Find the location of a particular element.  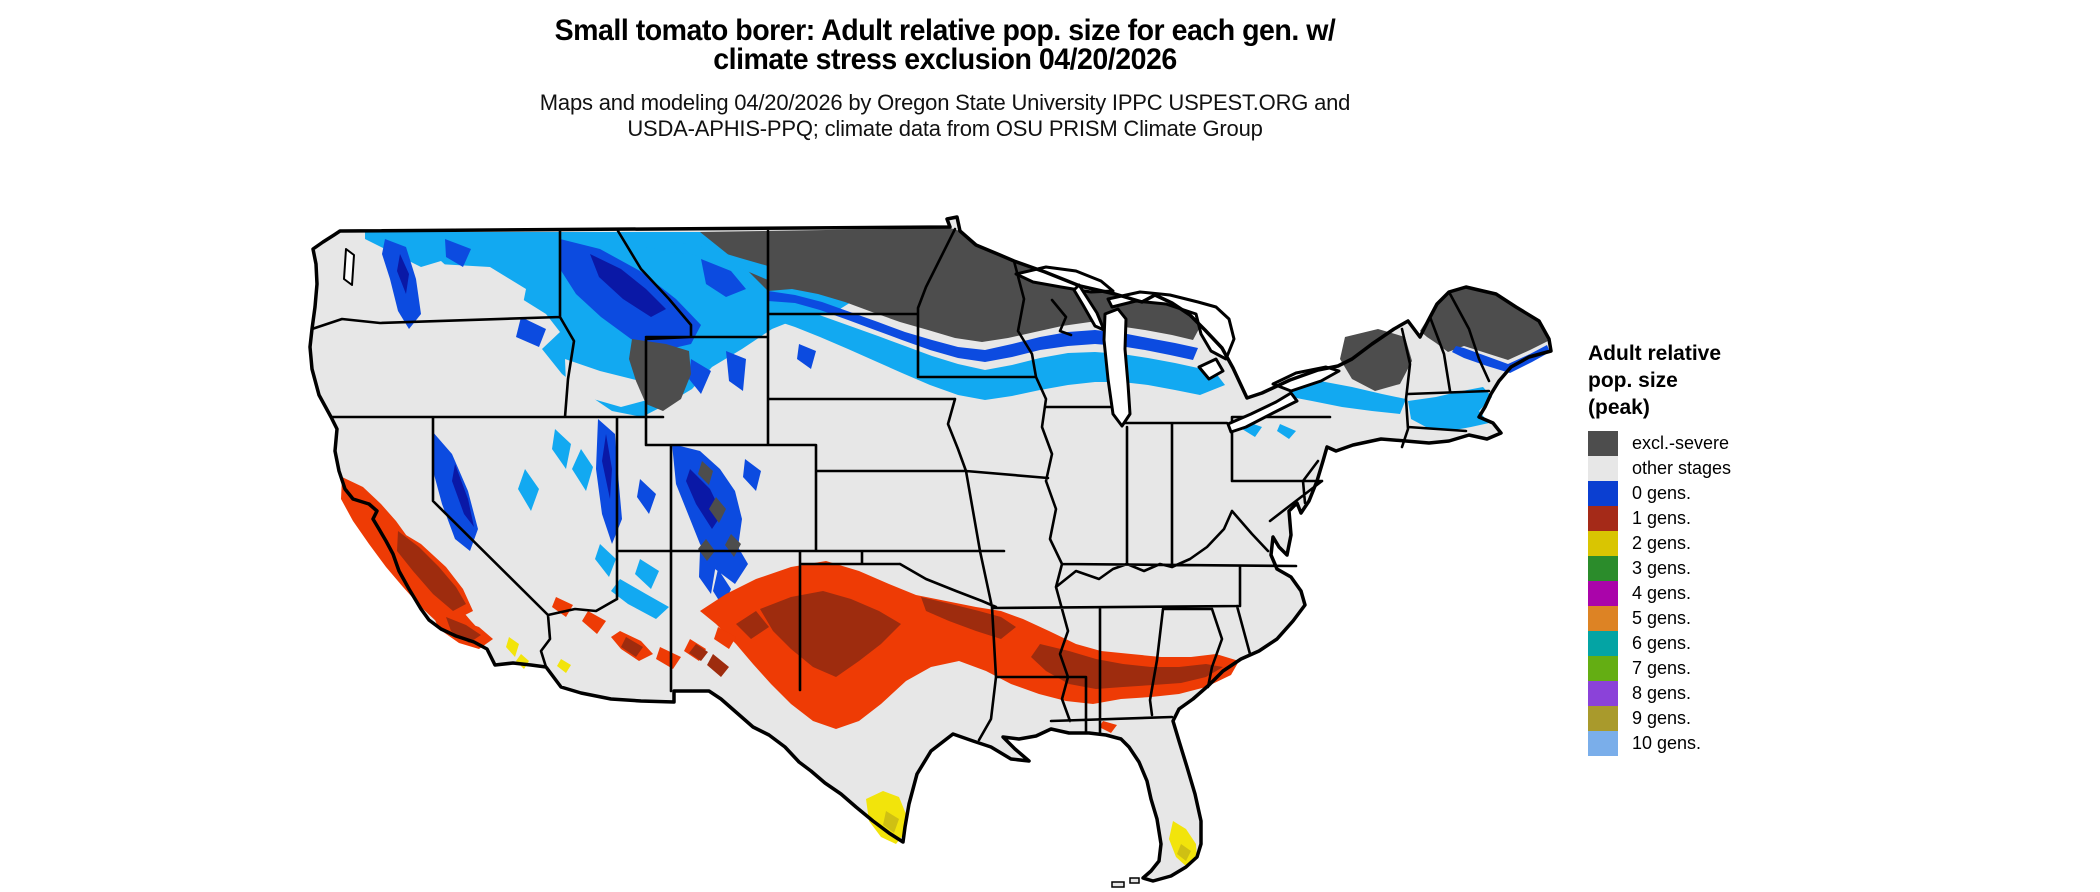

region-colorado-alpine-gray is located at coordinates (719, 511).